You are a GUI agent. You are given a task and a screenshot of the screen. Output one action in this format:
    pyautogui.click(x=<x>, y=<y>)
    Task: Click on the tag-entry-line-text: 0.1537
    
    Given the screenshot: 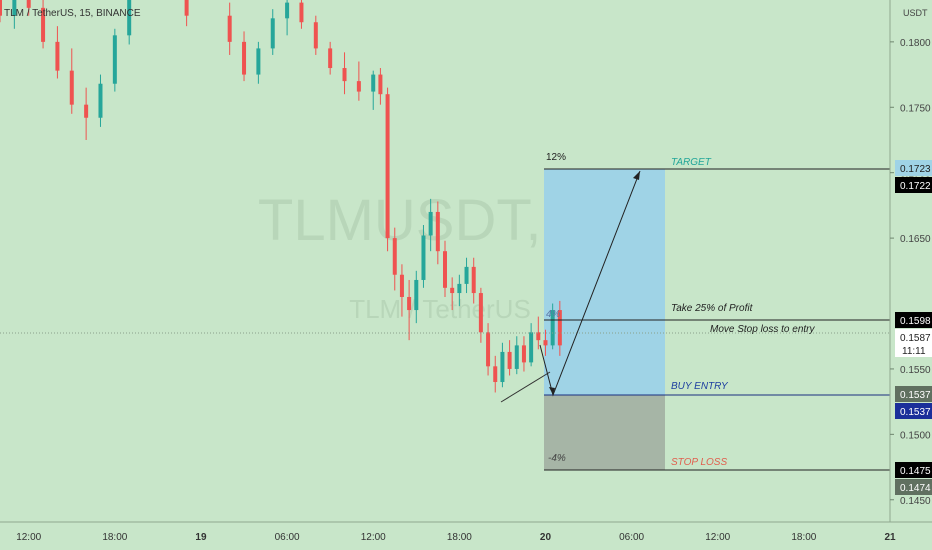 What is the action you would take?
    pyautogui.click(x=915, y=412)
    